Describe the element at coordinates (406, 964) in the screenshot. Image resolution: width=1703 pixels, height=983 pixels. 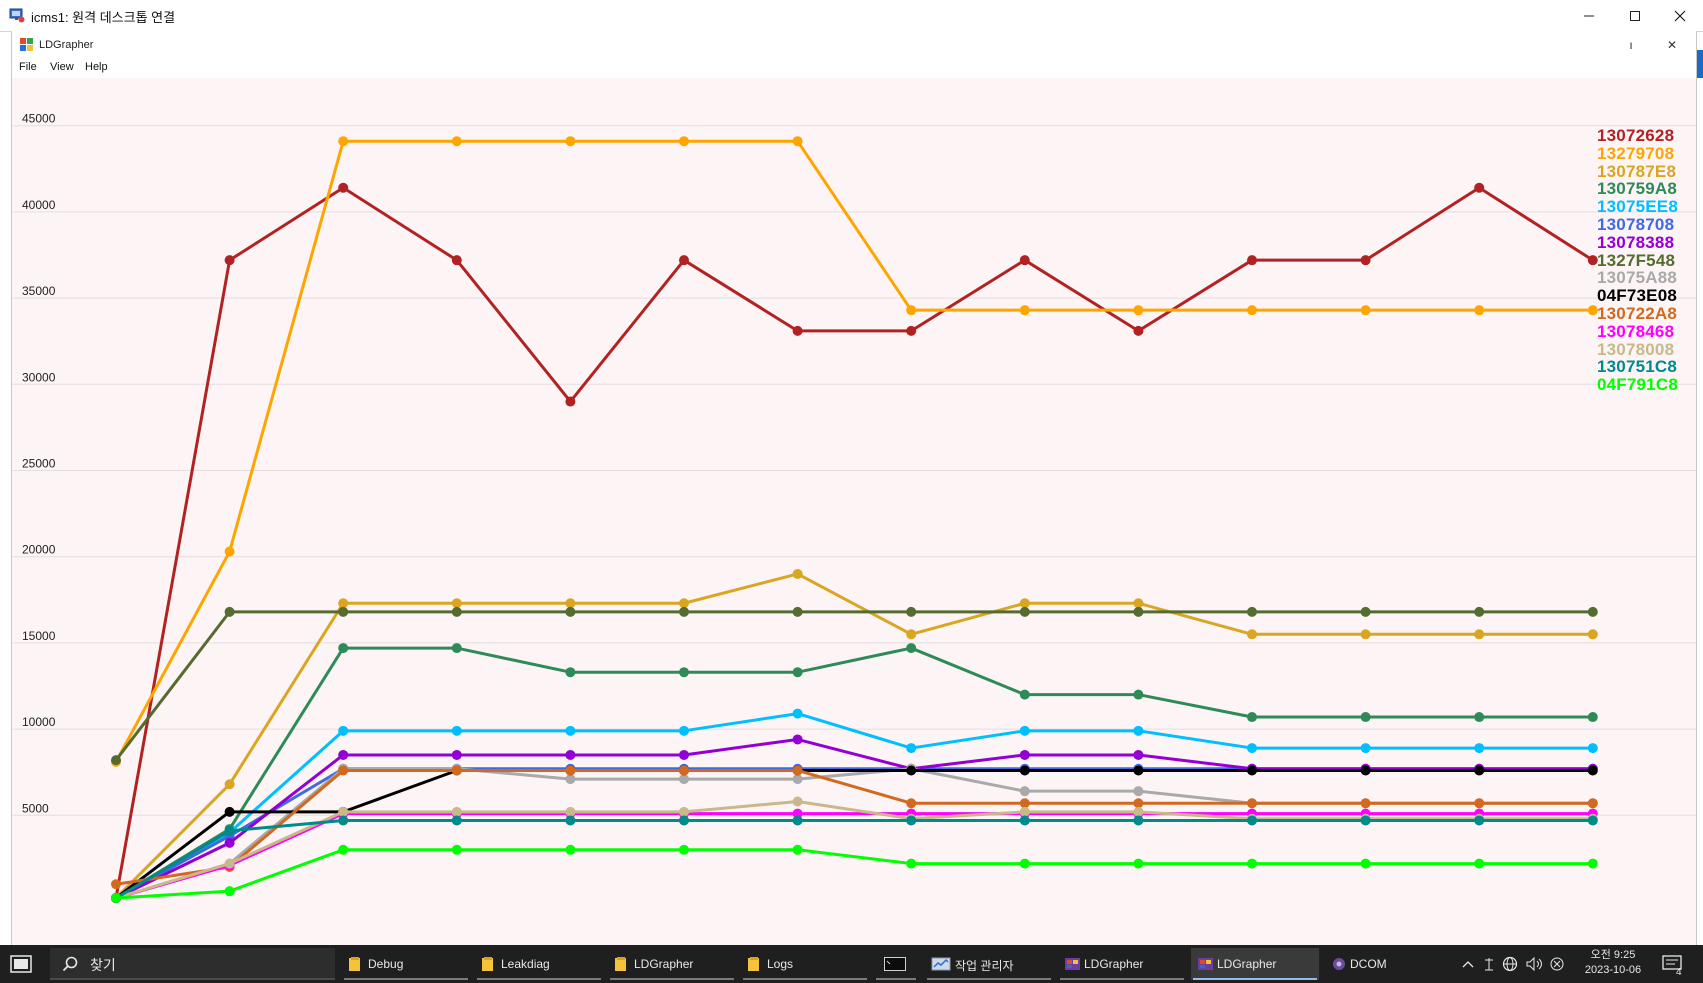
I see `taskbar-app-debug: Debug` at that location.